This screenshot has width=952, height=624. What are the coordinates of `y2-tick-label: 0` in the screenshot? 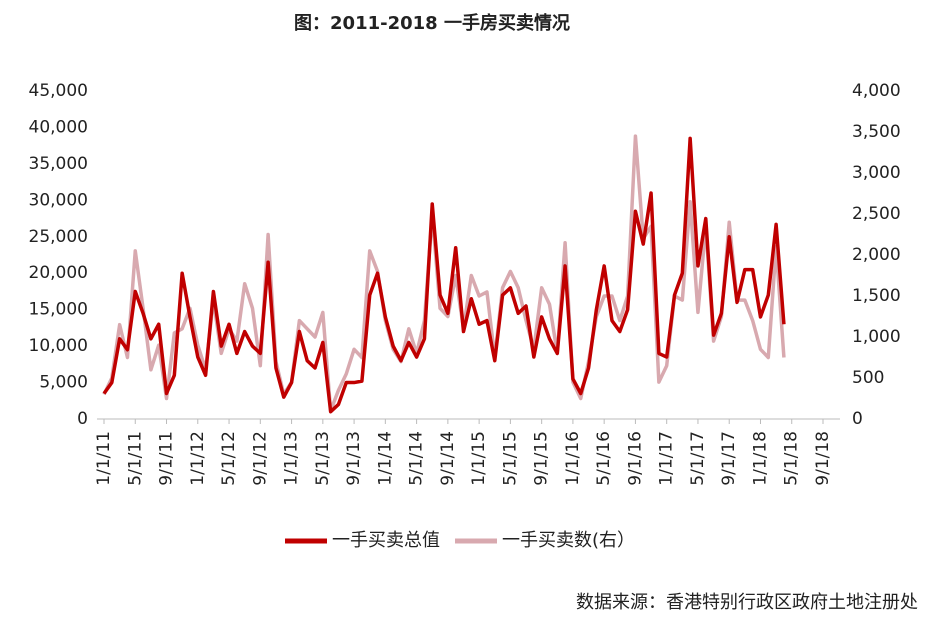 It's located at (857, 419).